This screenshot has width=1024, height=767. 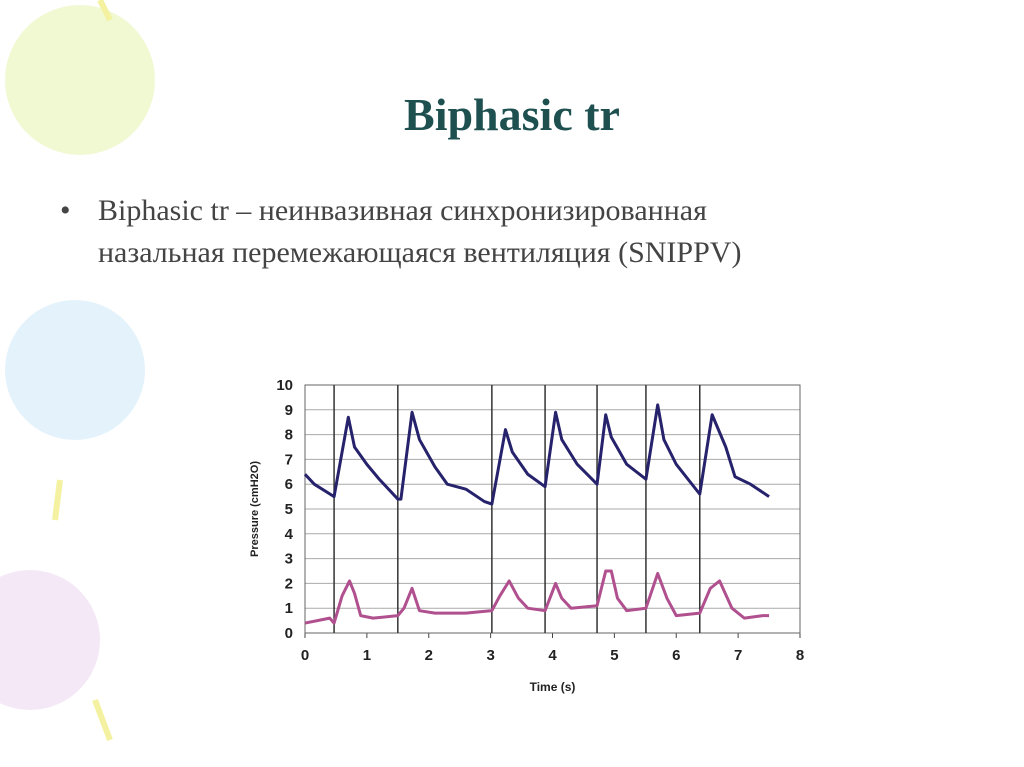 I want to click on slide-title: Biphasic tr, so click(x=512, y=114).